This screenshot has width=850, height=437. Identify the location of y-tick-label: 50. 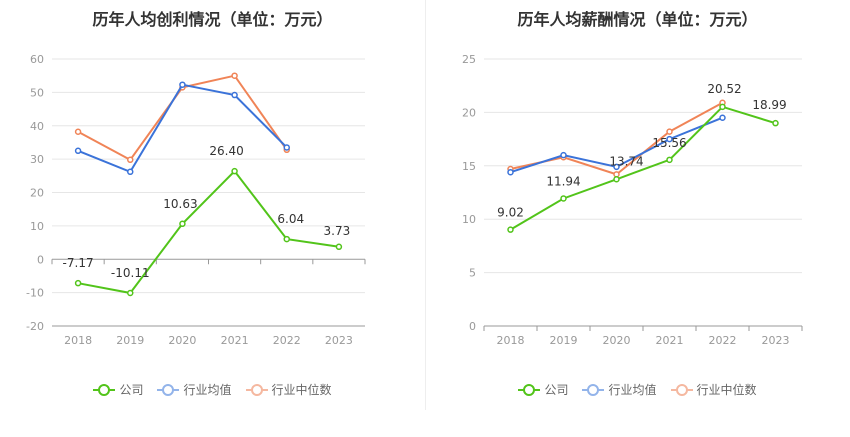
(37, 92).